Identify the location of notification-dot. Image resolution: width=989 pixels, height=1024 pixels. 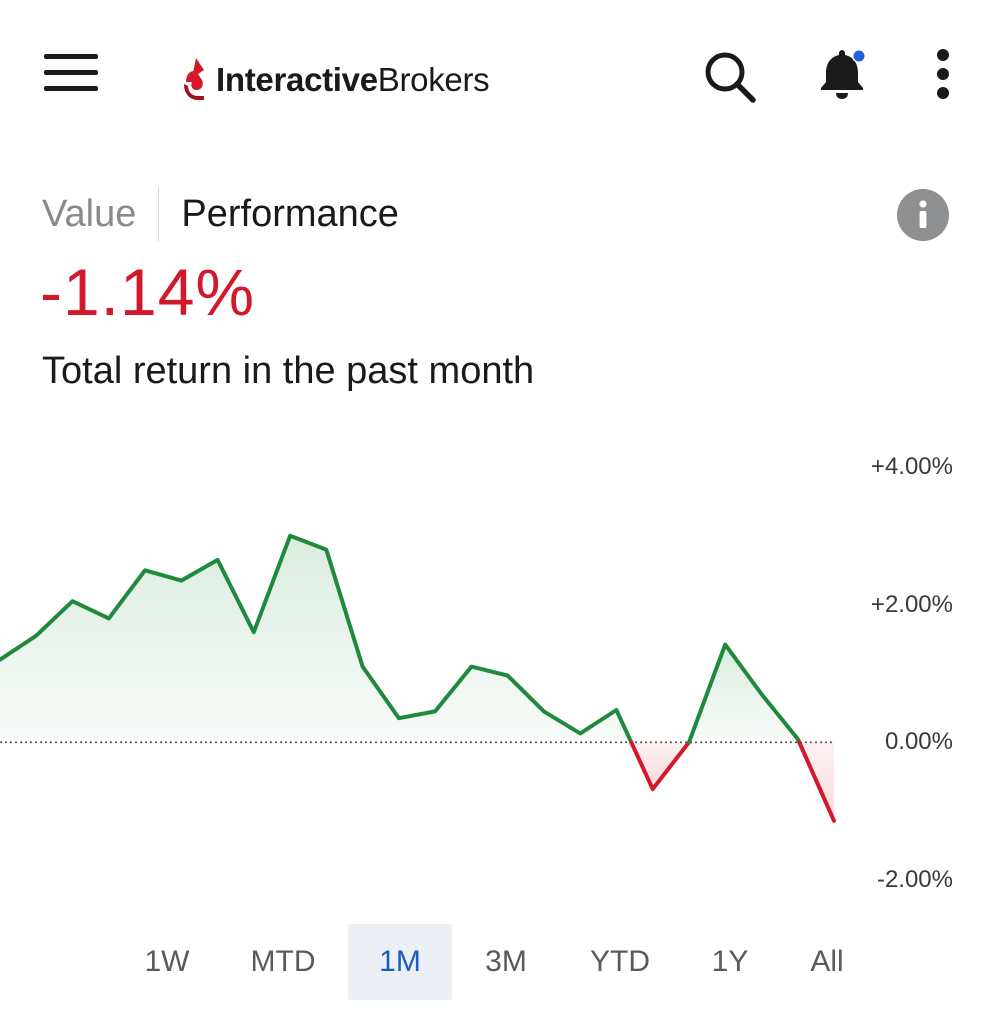
(859, 56).